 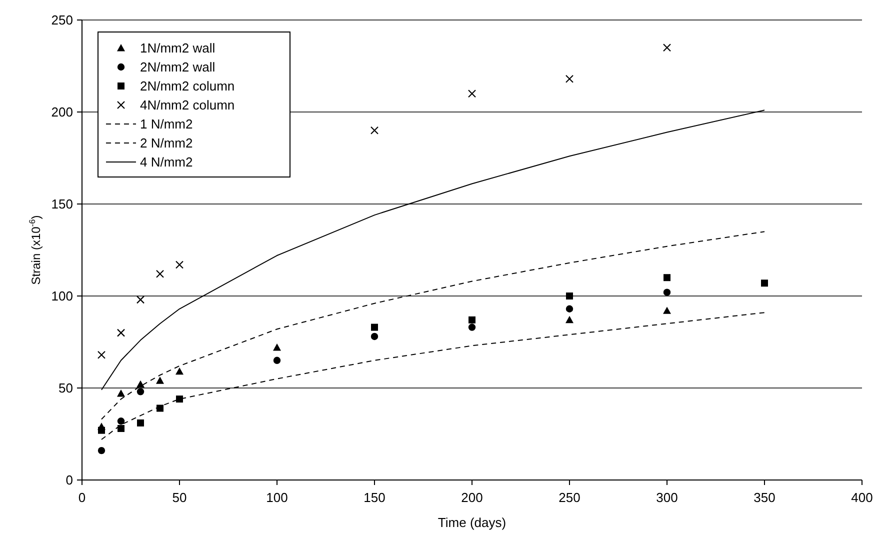 I want to click on legend-label: 2 N/mm2, so click(x=166, y=143).